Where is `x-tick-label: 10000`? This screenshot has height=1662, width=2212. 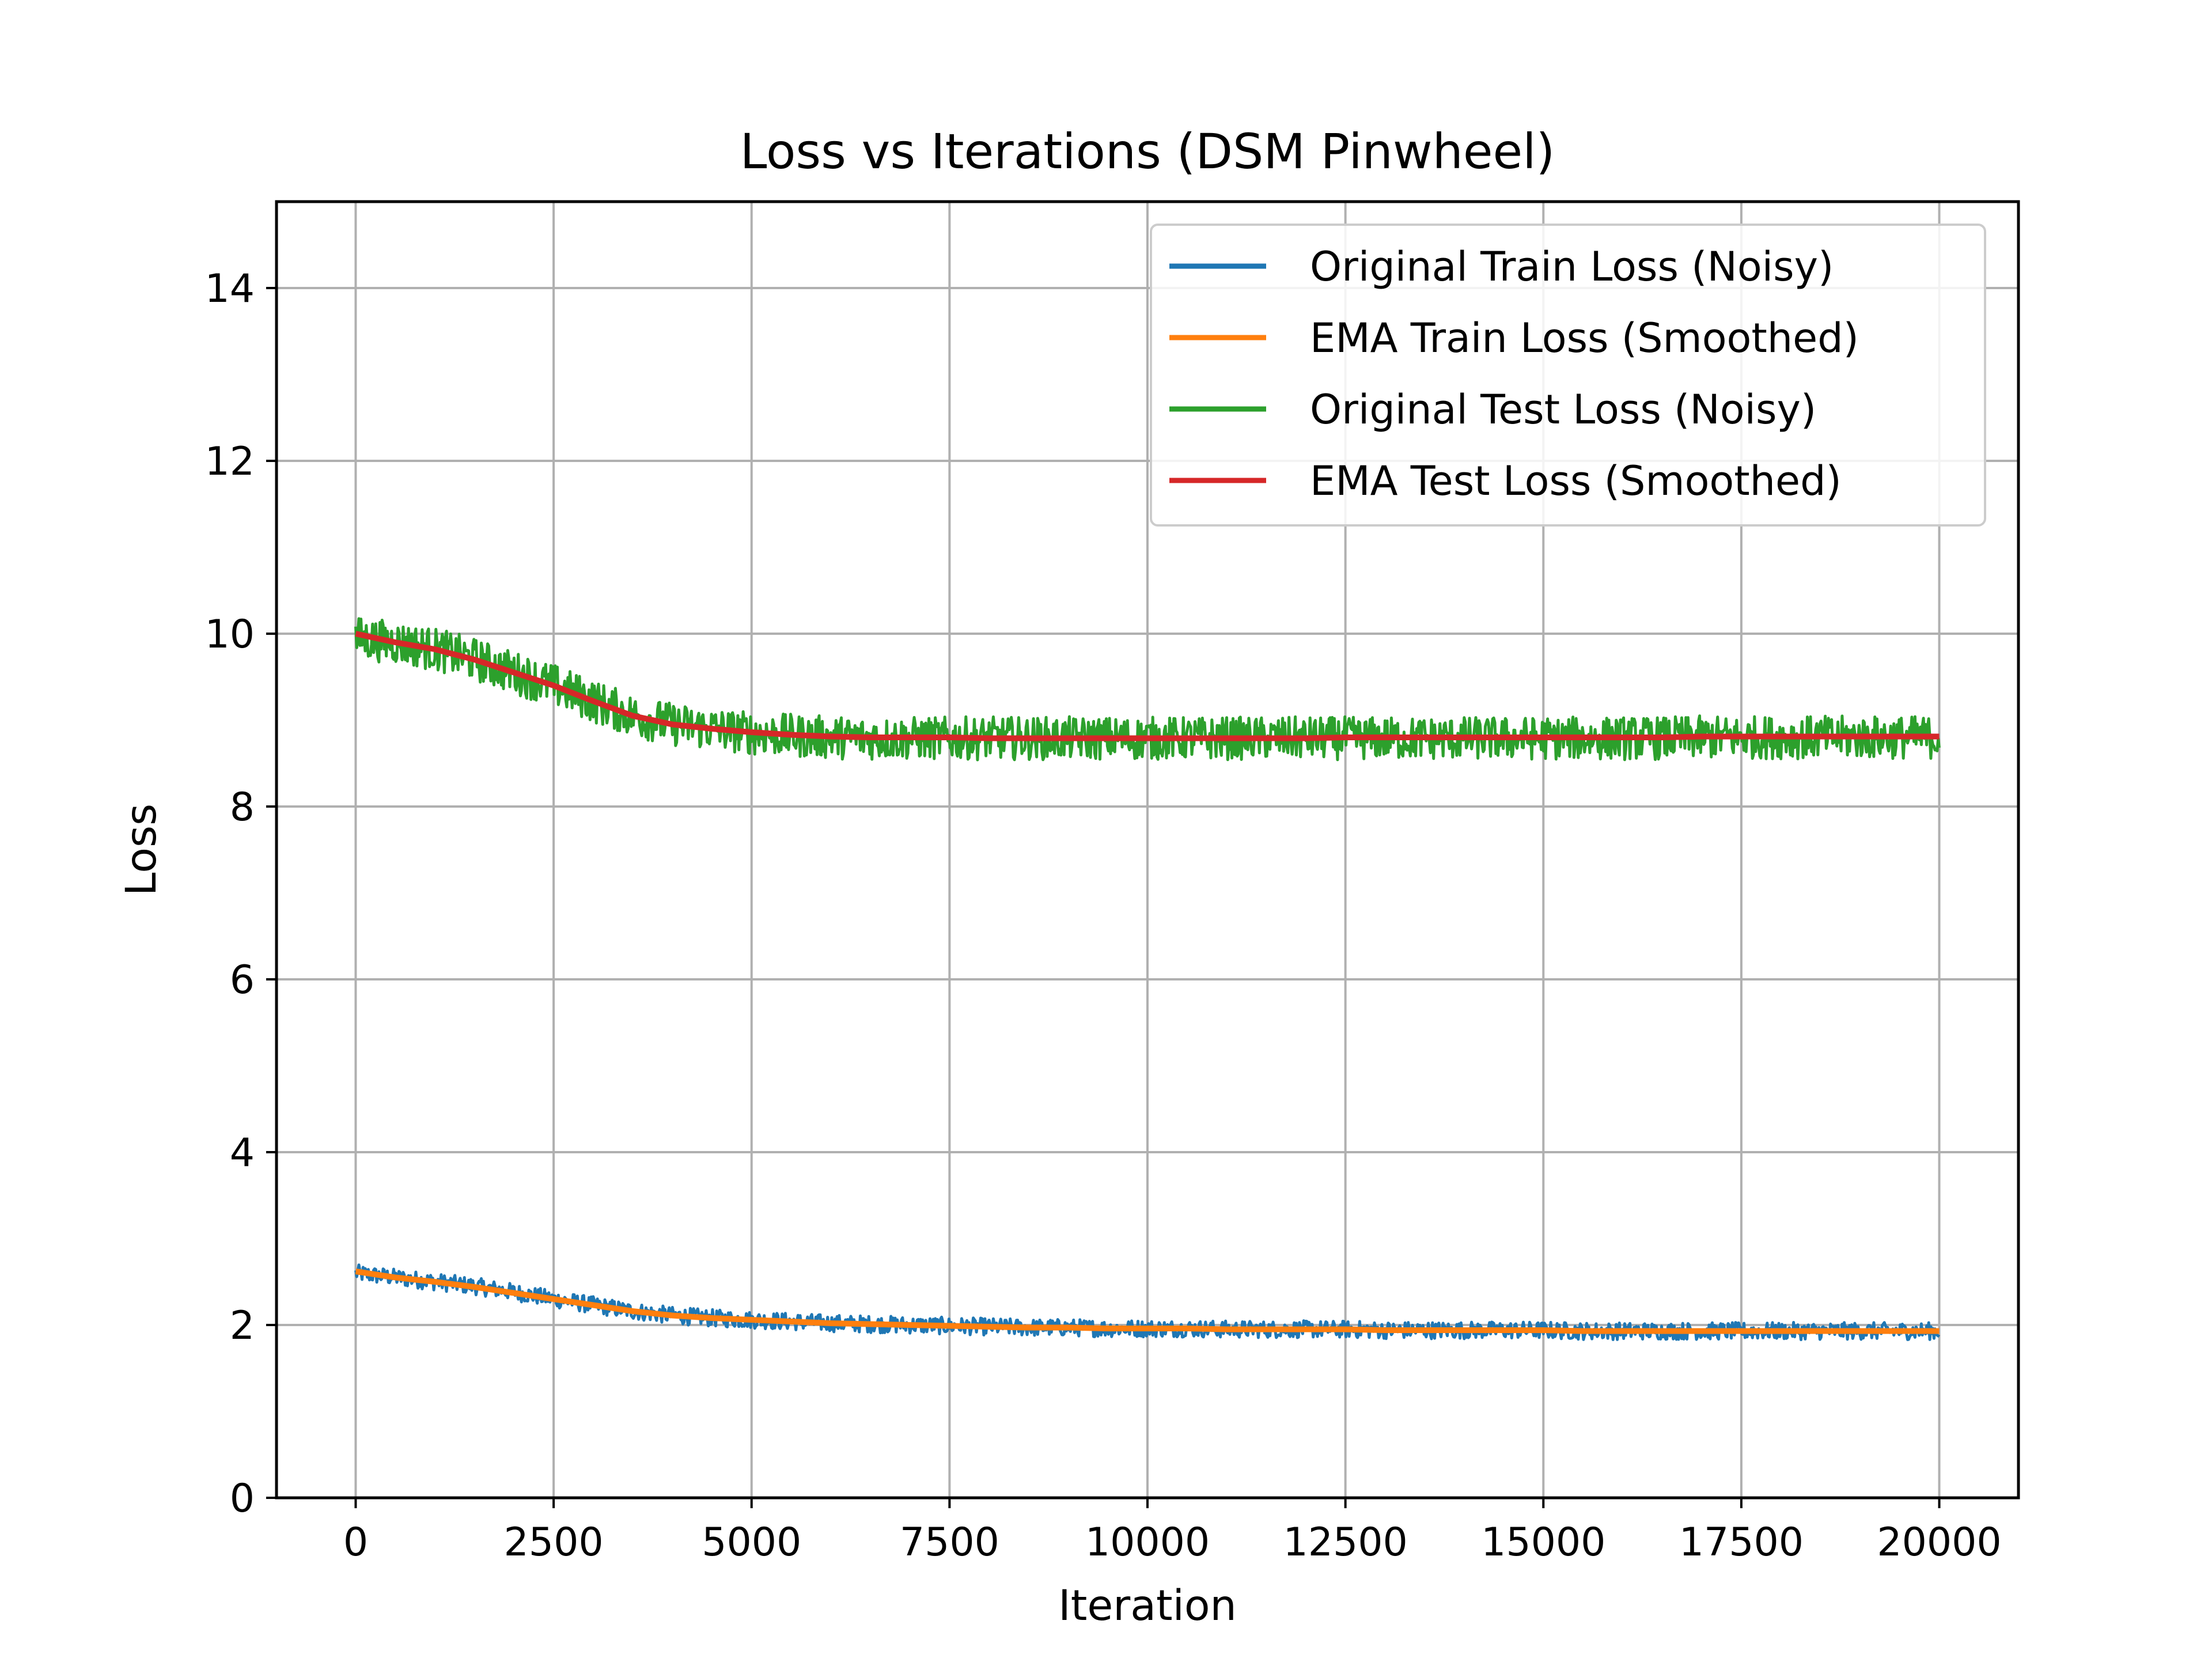
x-tick-label: 10000 is located at coordinates (1147, 1543).